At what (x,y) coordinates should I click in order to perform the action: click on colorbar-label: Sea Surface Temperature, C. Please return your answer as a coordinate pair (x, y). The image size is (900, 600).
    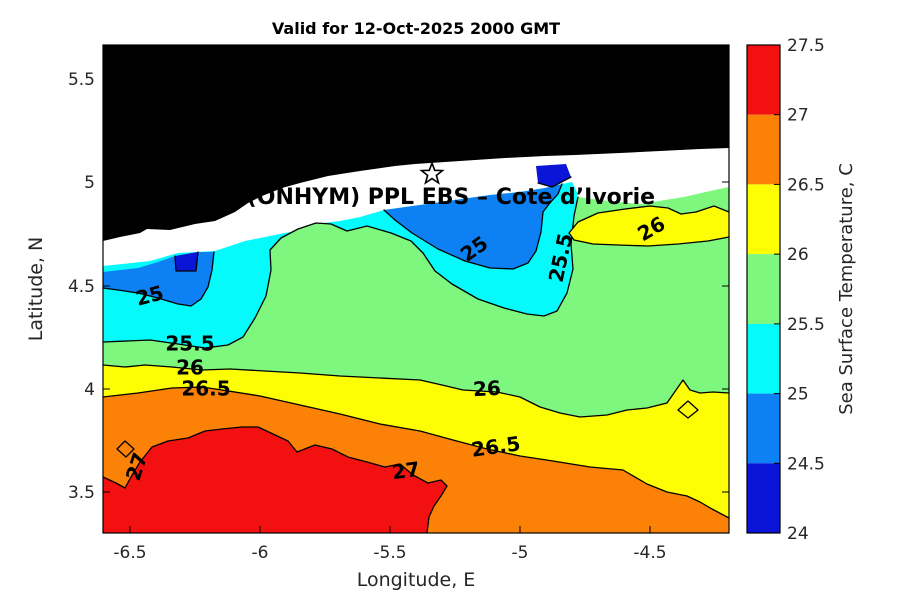
    Looking at the image, I should click on (846, 289).